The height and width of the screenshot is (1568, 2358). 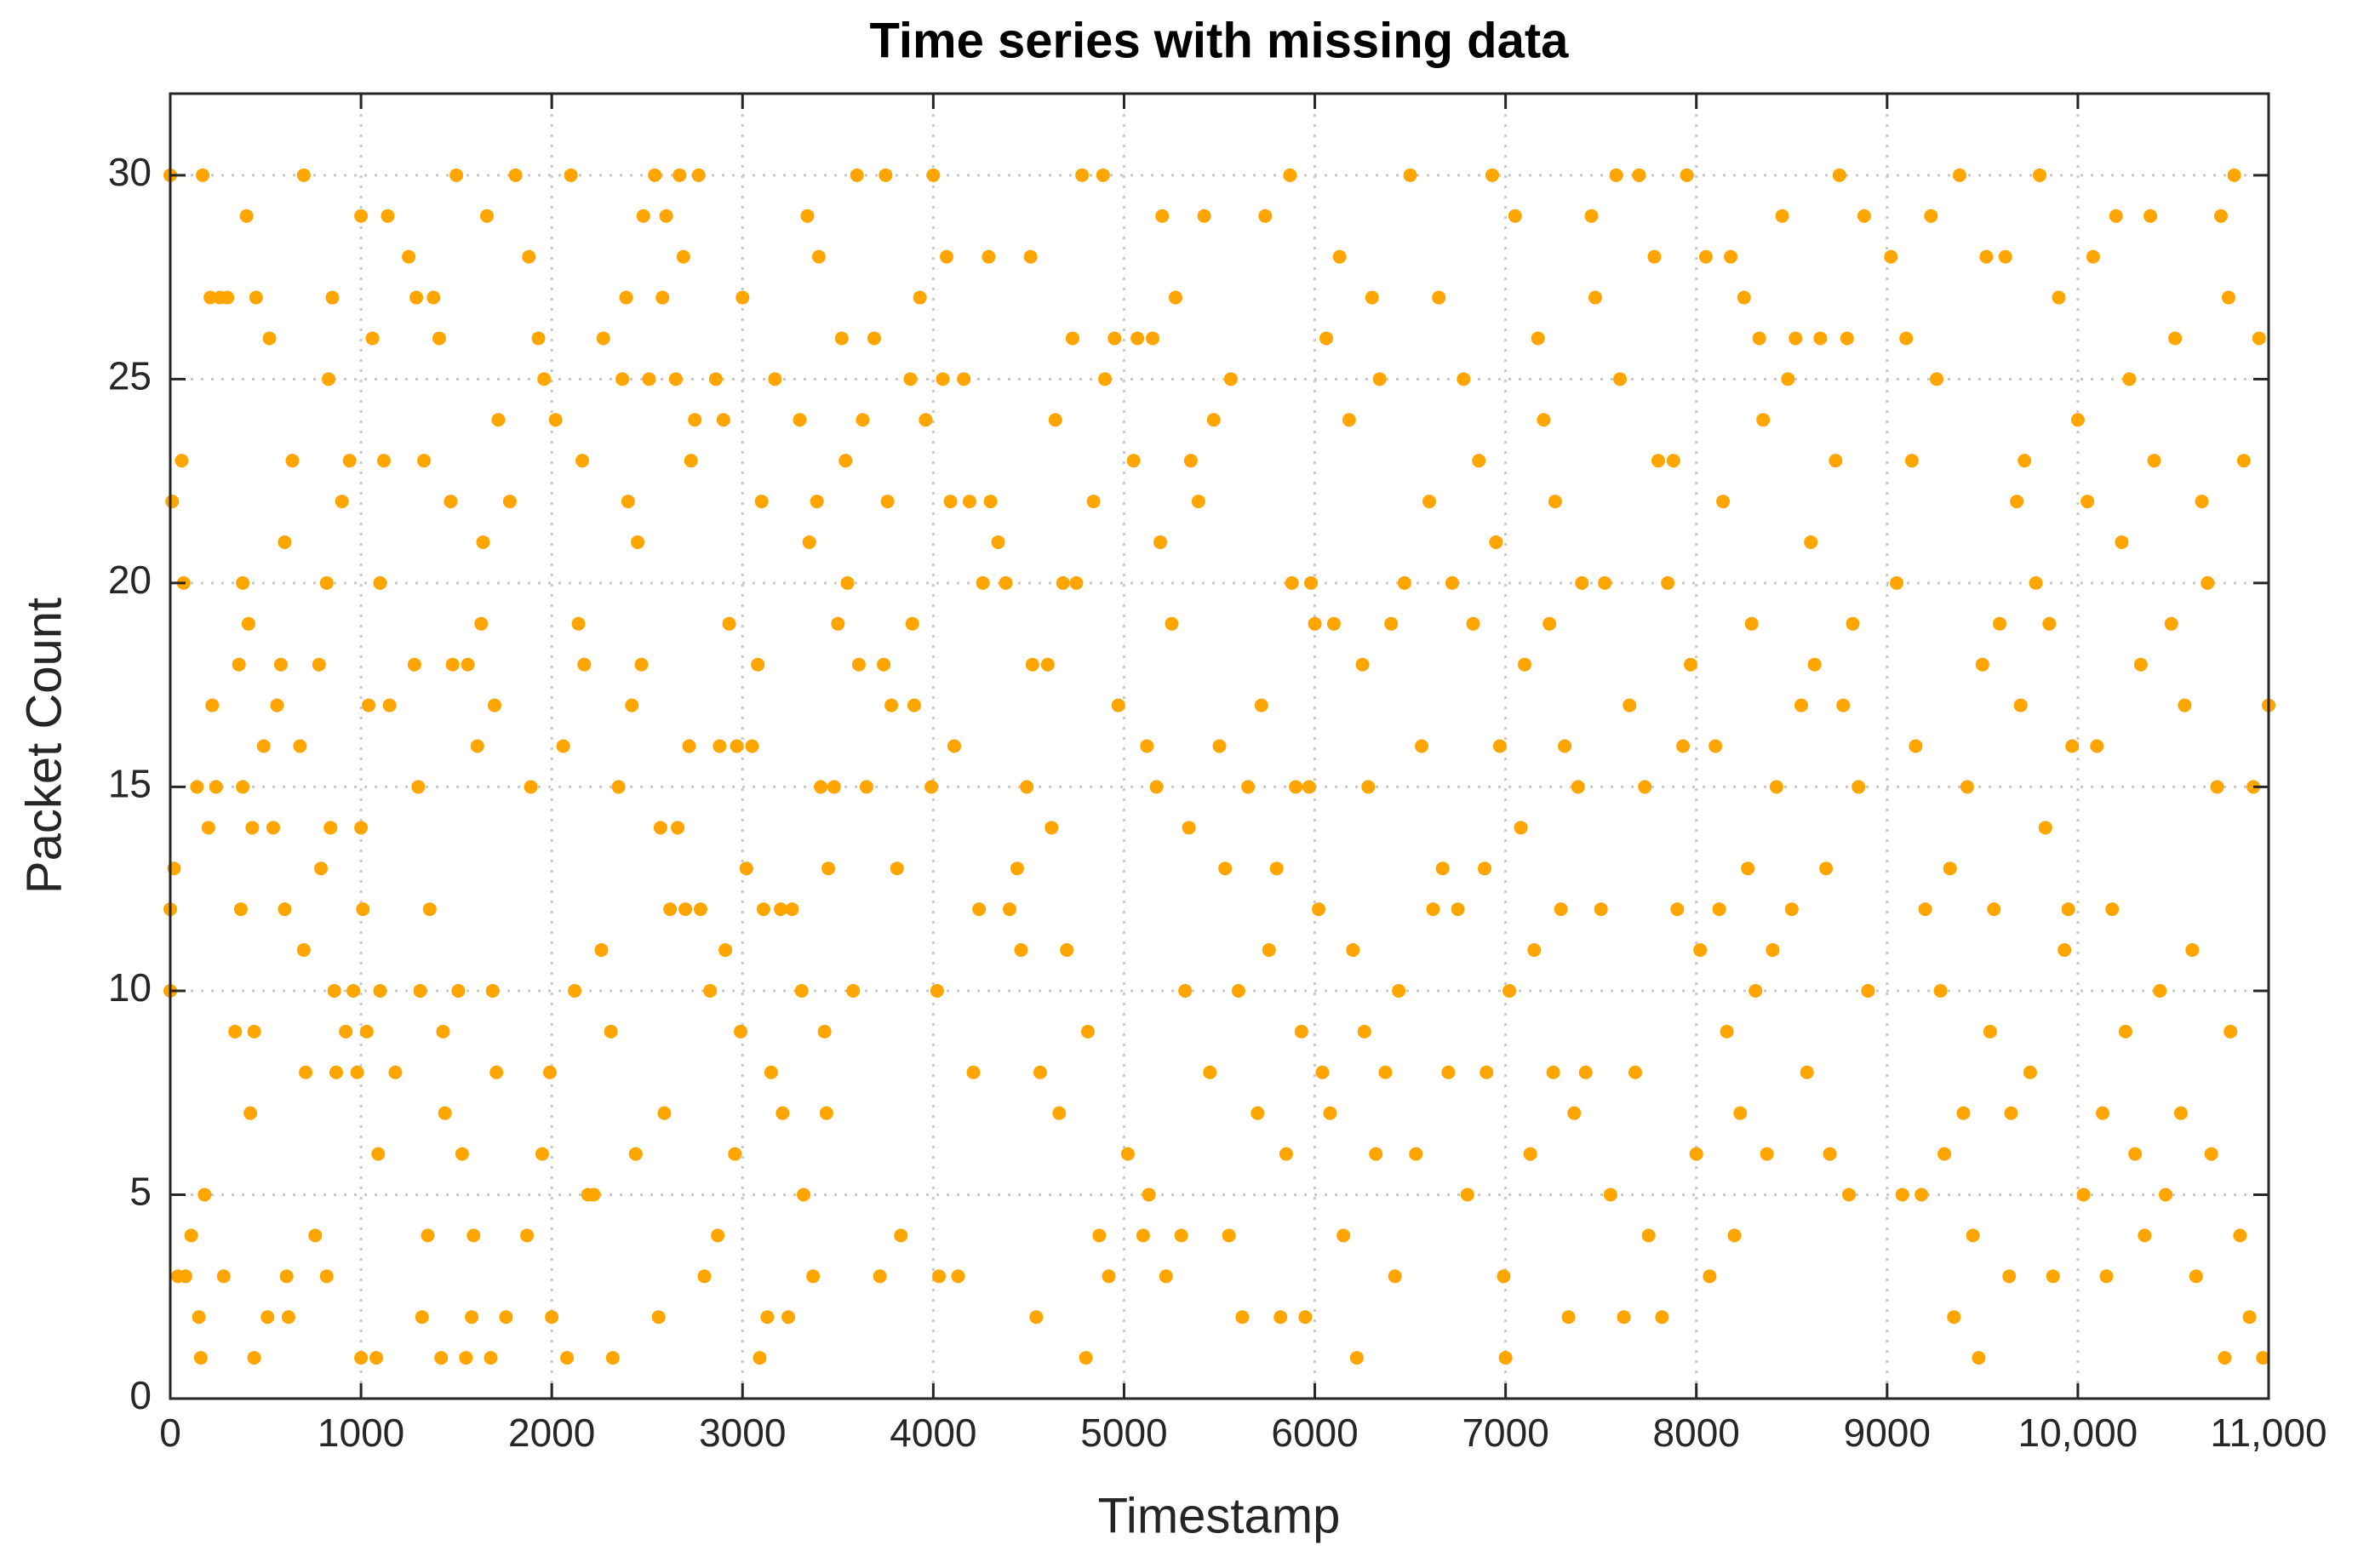 I want to click on y-tick-label: 0, so click(x=140, y=1395).